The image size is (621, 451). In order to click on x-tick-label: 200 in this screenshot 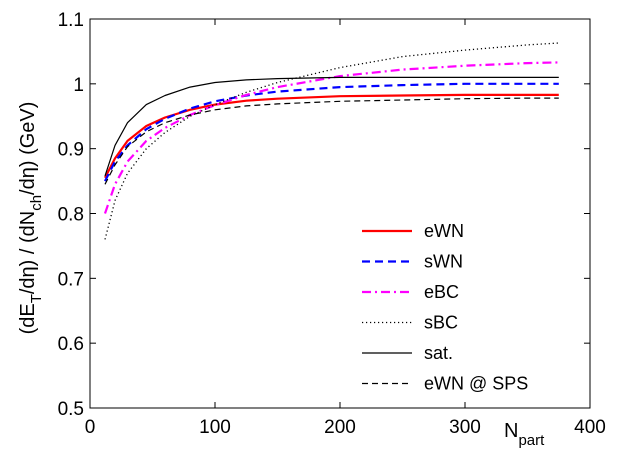, I will do `click(340, 427)`.